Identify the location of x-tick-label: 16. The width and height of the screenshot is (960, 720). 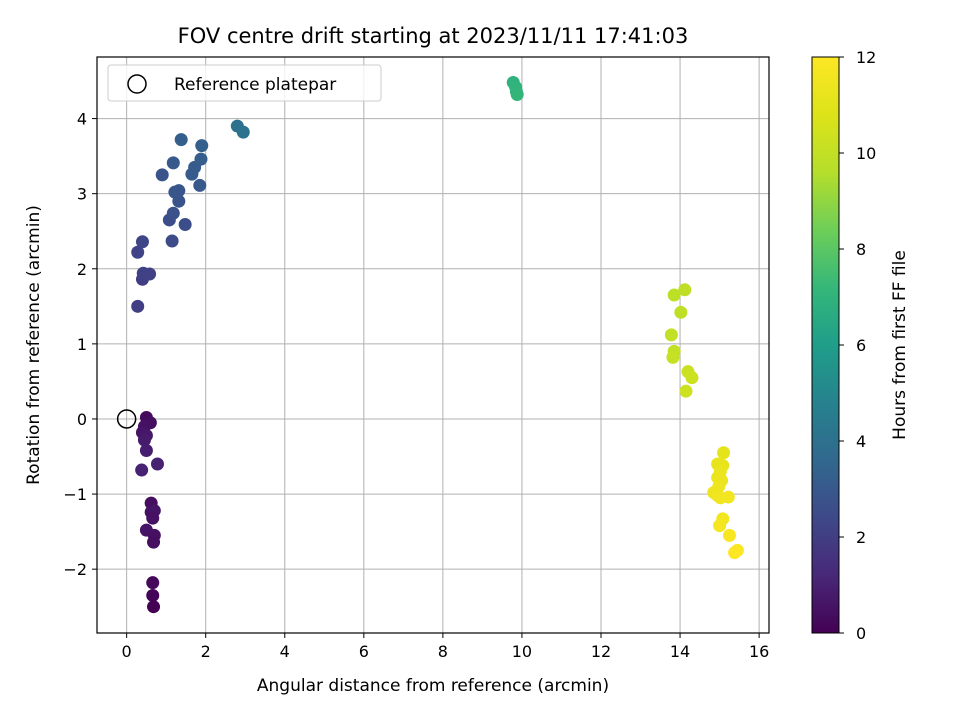
(759, 651).